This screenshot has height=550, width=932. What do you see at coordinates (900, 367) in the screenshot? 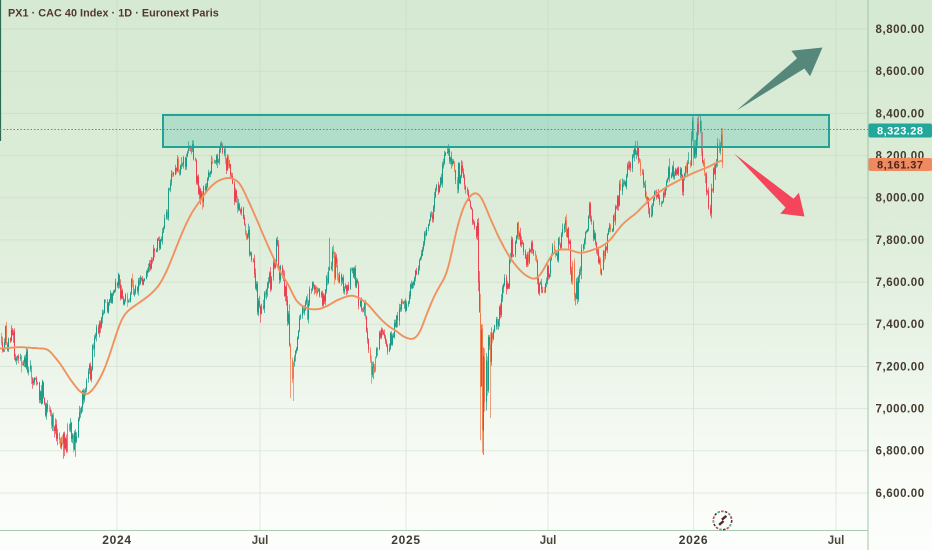
I see `svg-text: 7,200.00` at bounding box center [900, 367].